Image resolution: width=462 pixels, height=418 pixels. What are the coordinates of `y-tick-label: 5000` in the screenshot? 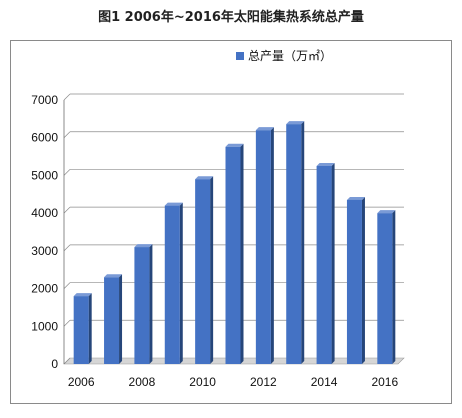 It's located at (44, 175).